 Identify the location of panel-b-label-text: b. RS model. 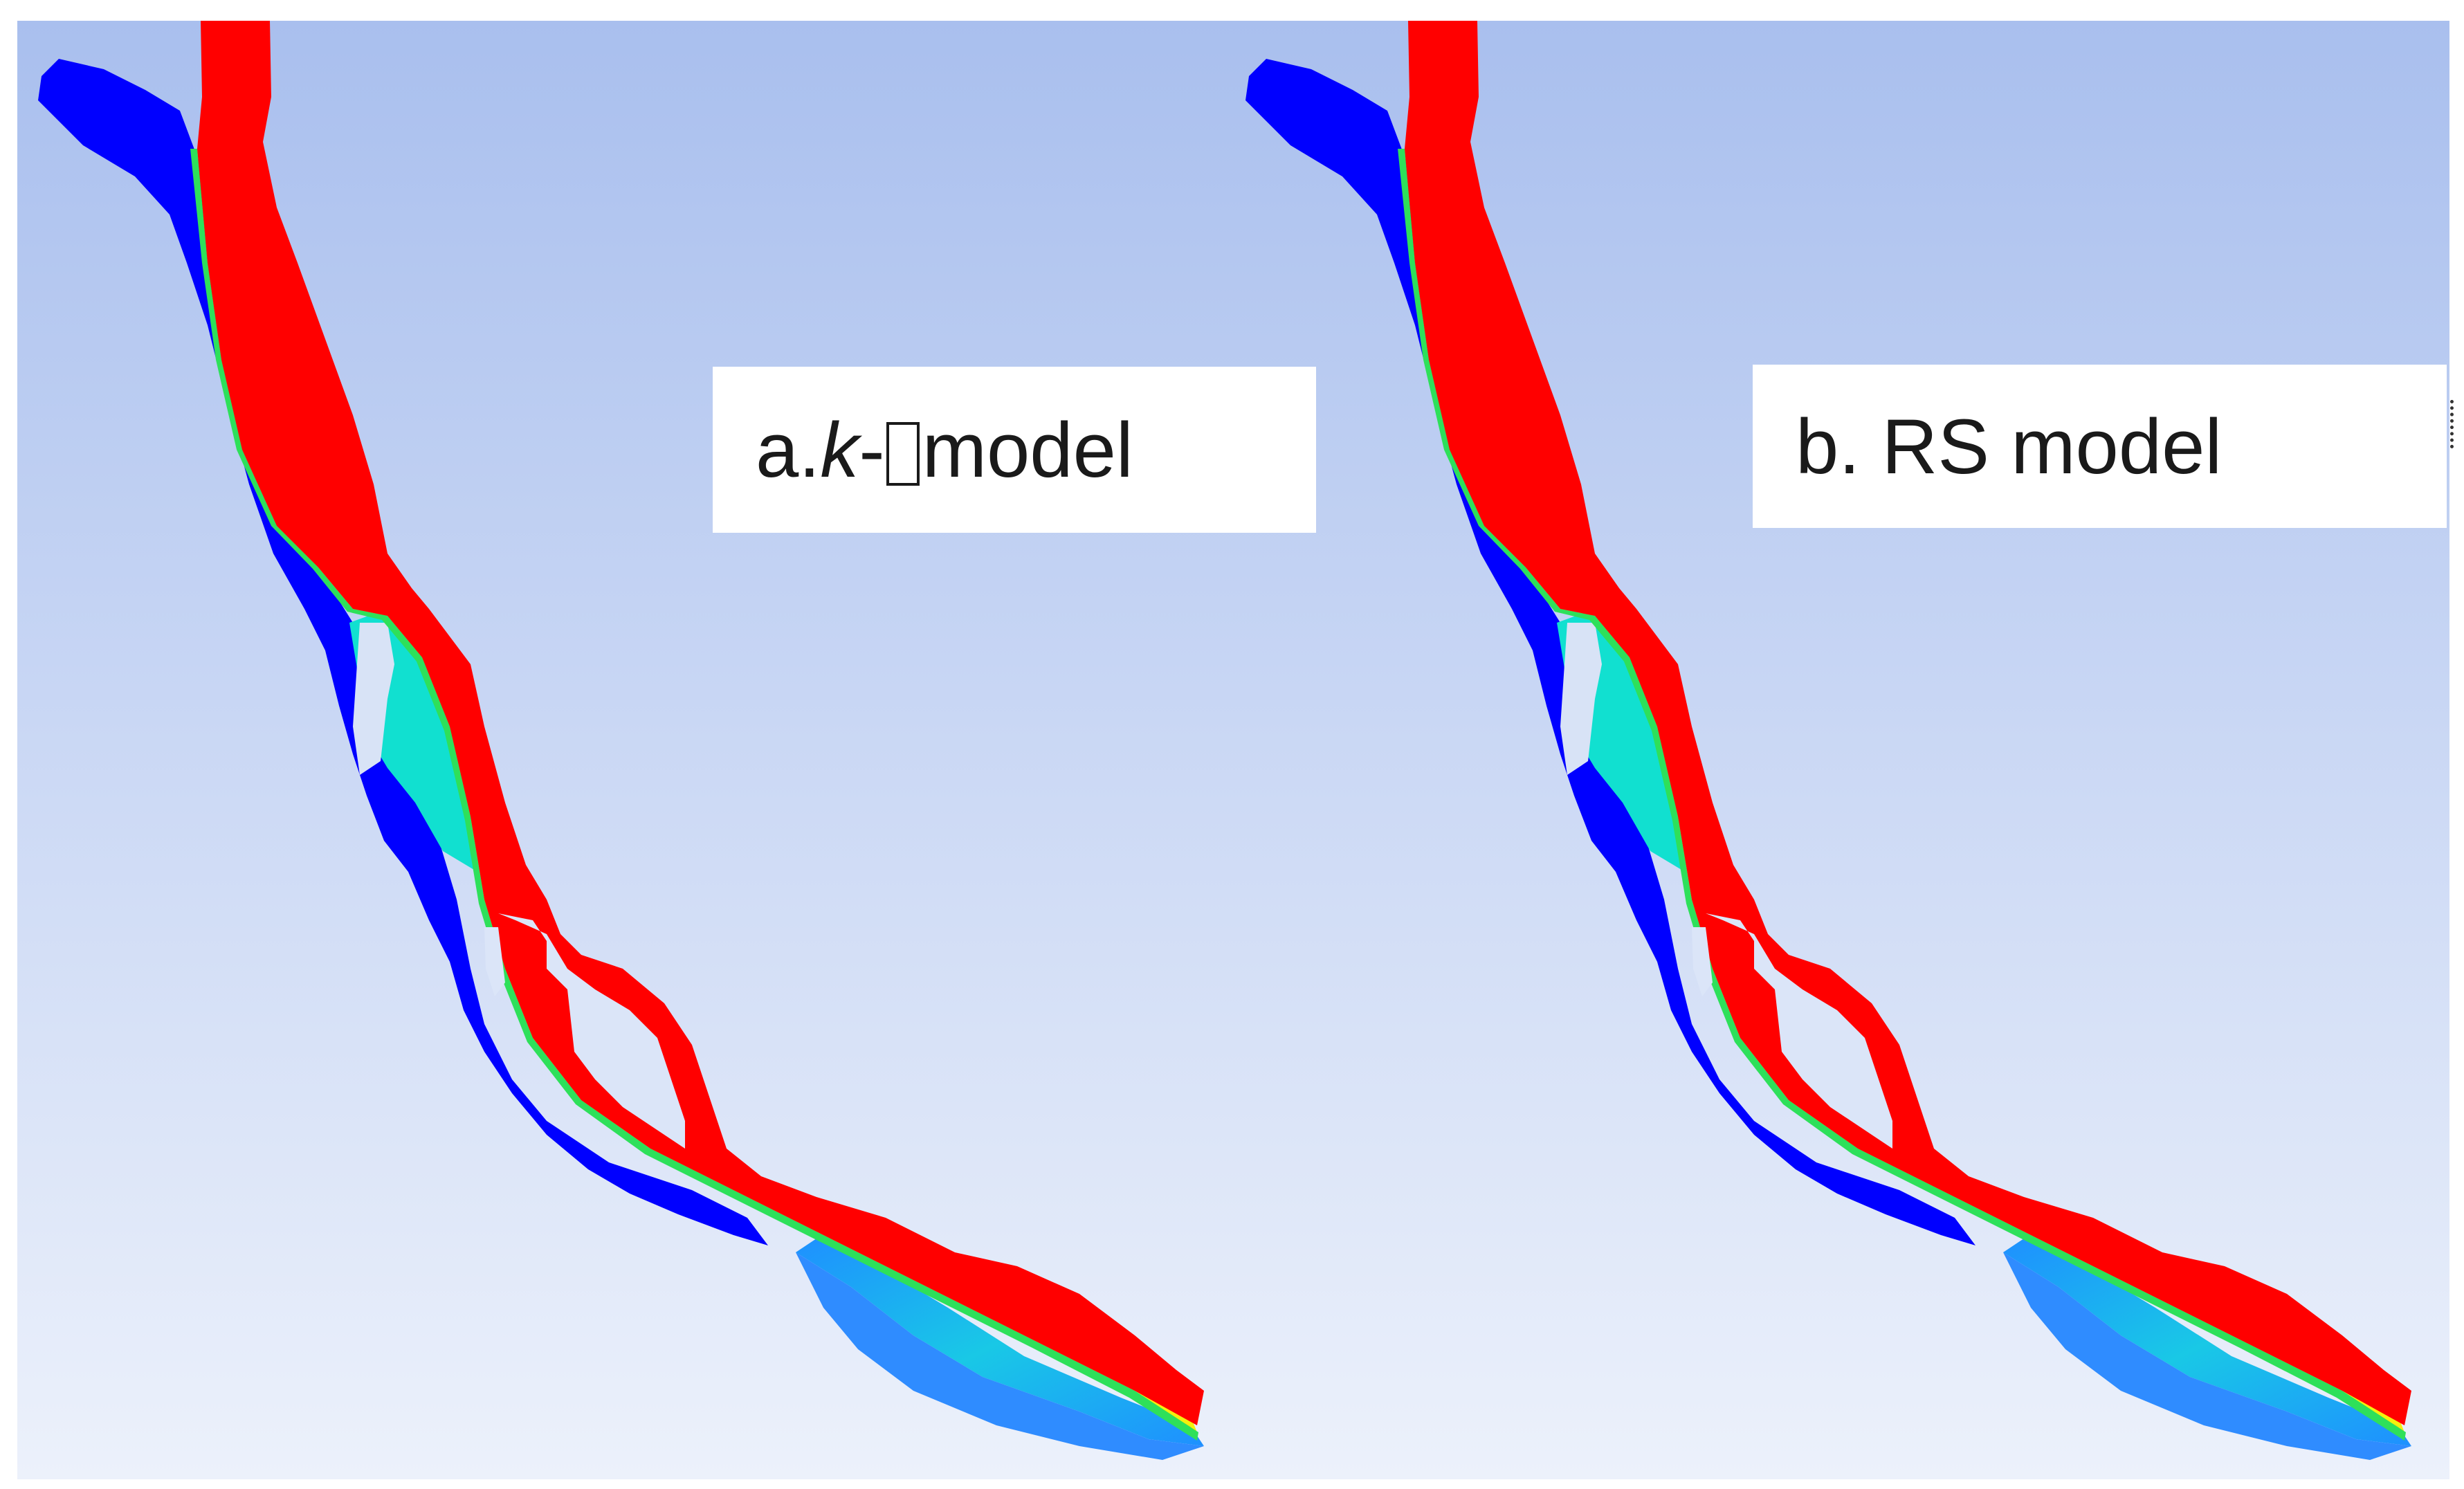
(2009, 446).